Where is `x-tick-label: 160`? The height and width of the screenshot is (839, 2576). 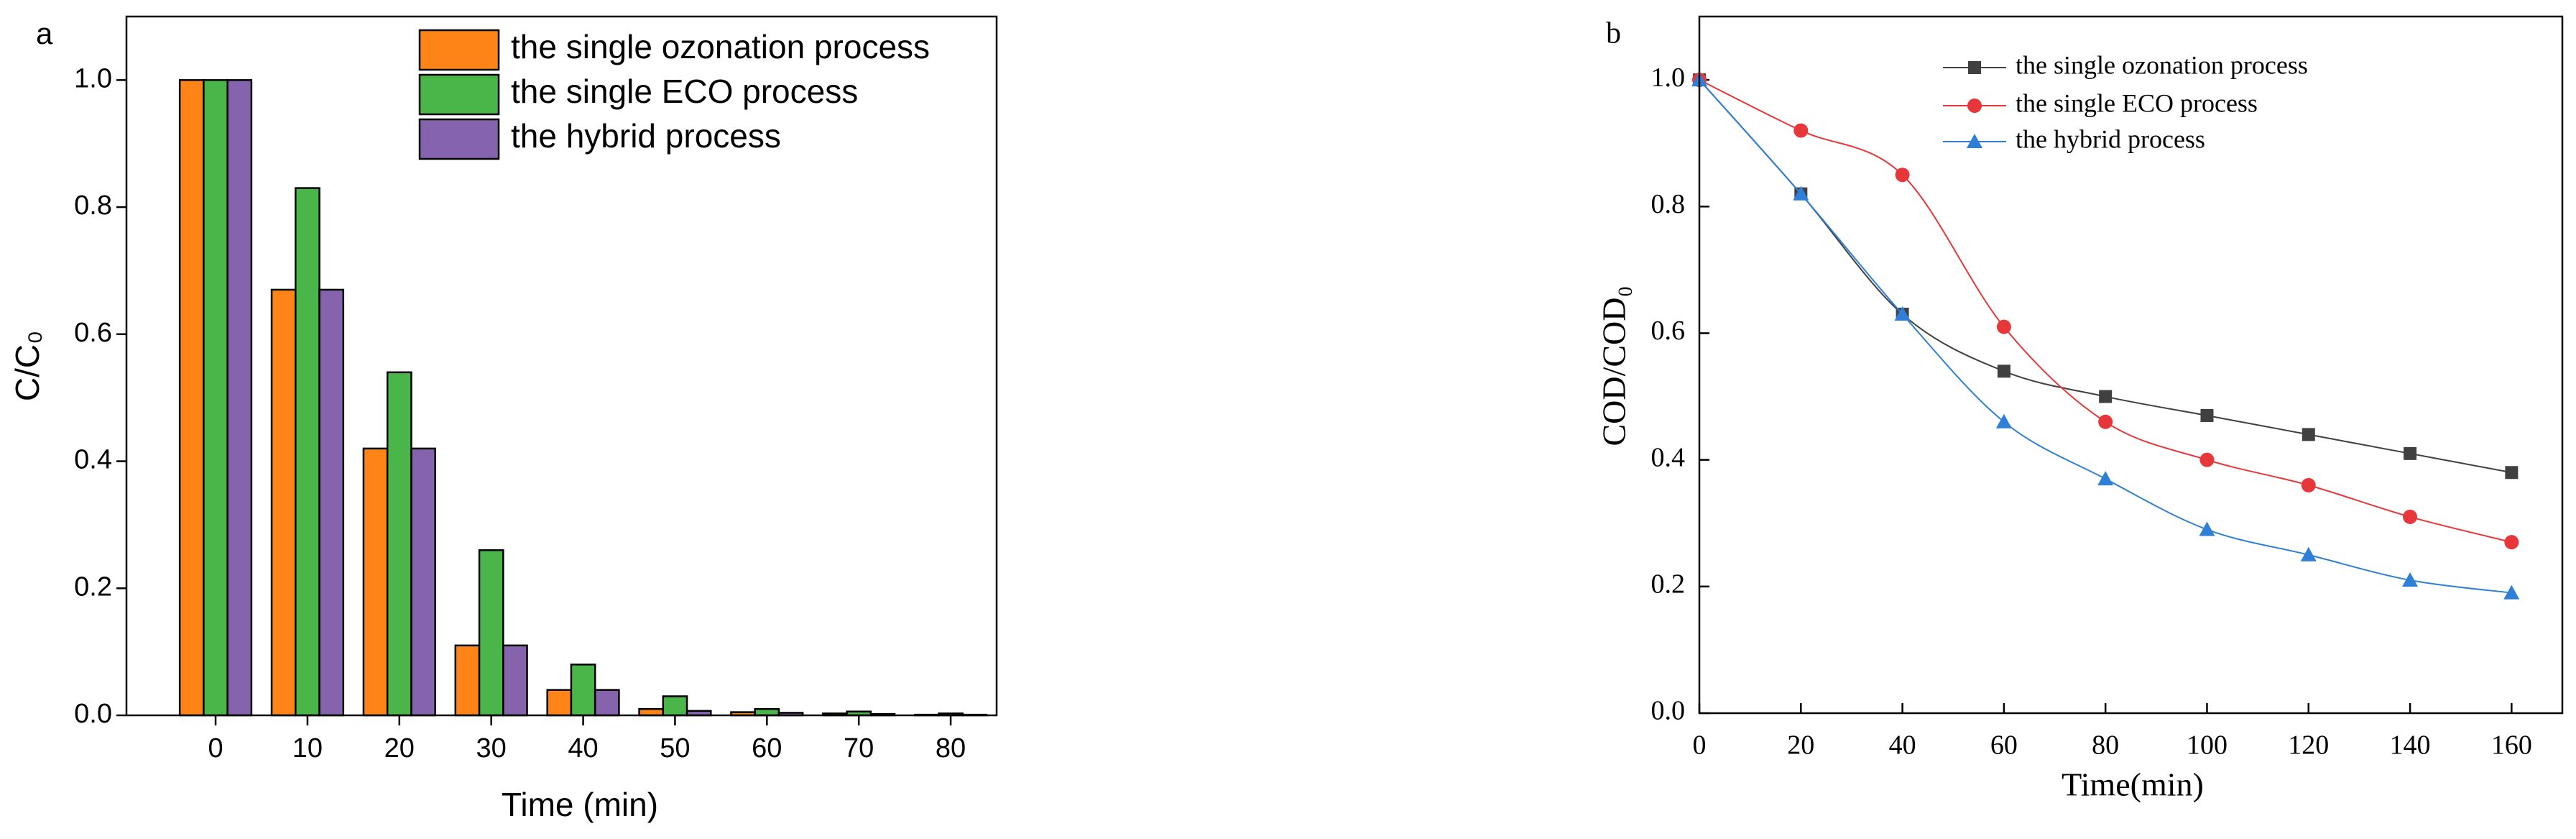
x-tick-label: 160 is located at coordinates (2512, 745).